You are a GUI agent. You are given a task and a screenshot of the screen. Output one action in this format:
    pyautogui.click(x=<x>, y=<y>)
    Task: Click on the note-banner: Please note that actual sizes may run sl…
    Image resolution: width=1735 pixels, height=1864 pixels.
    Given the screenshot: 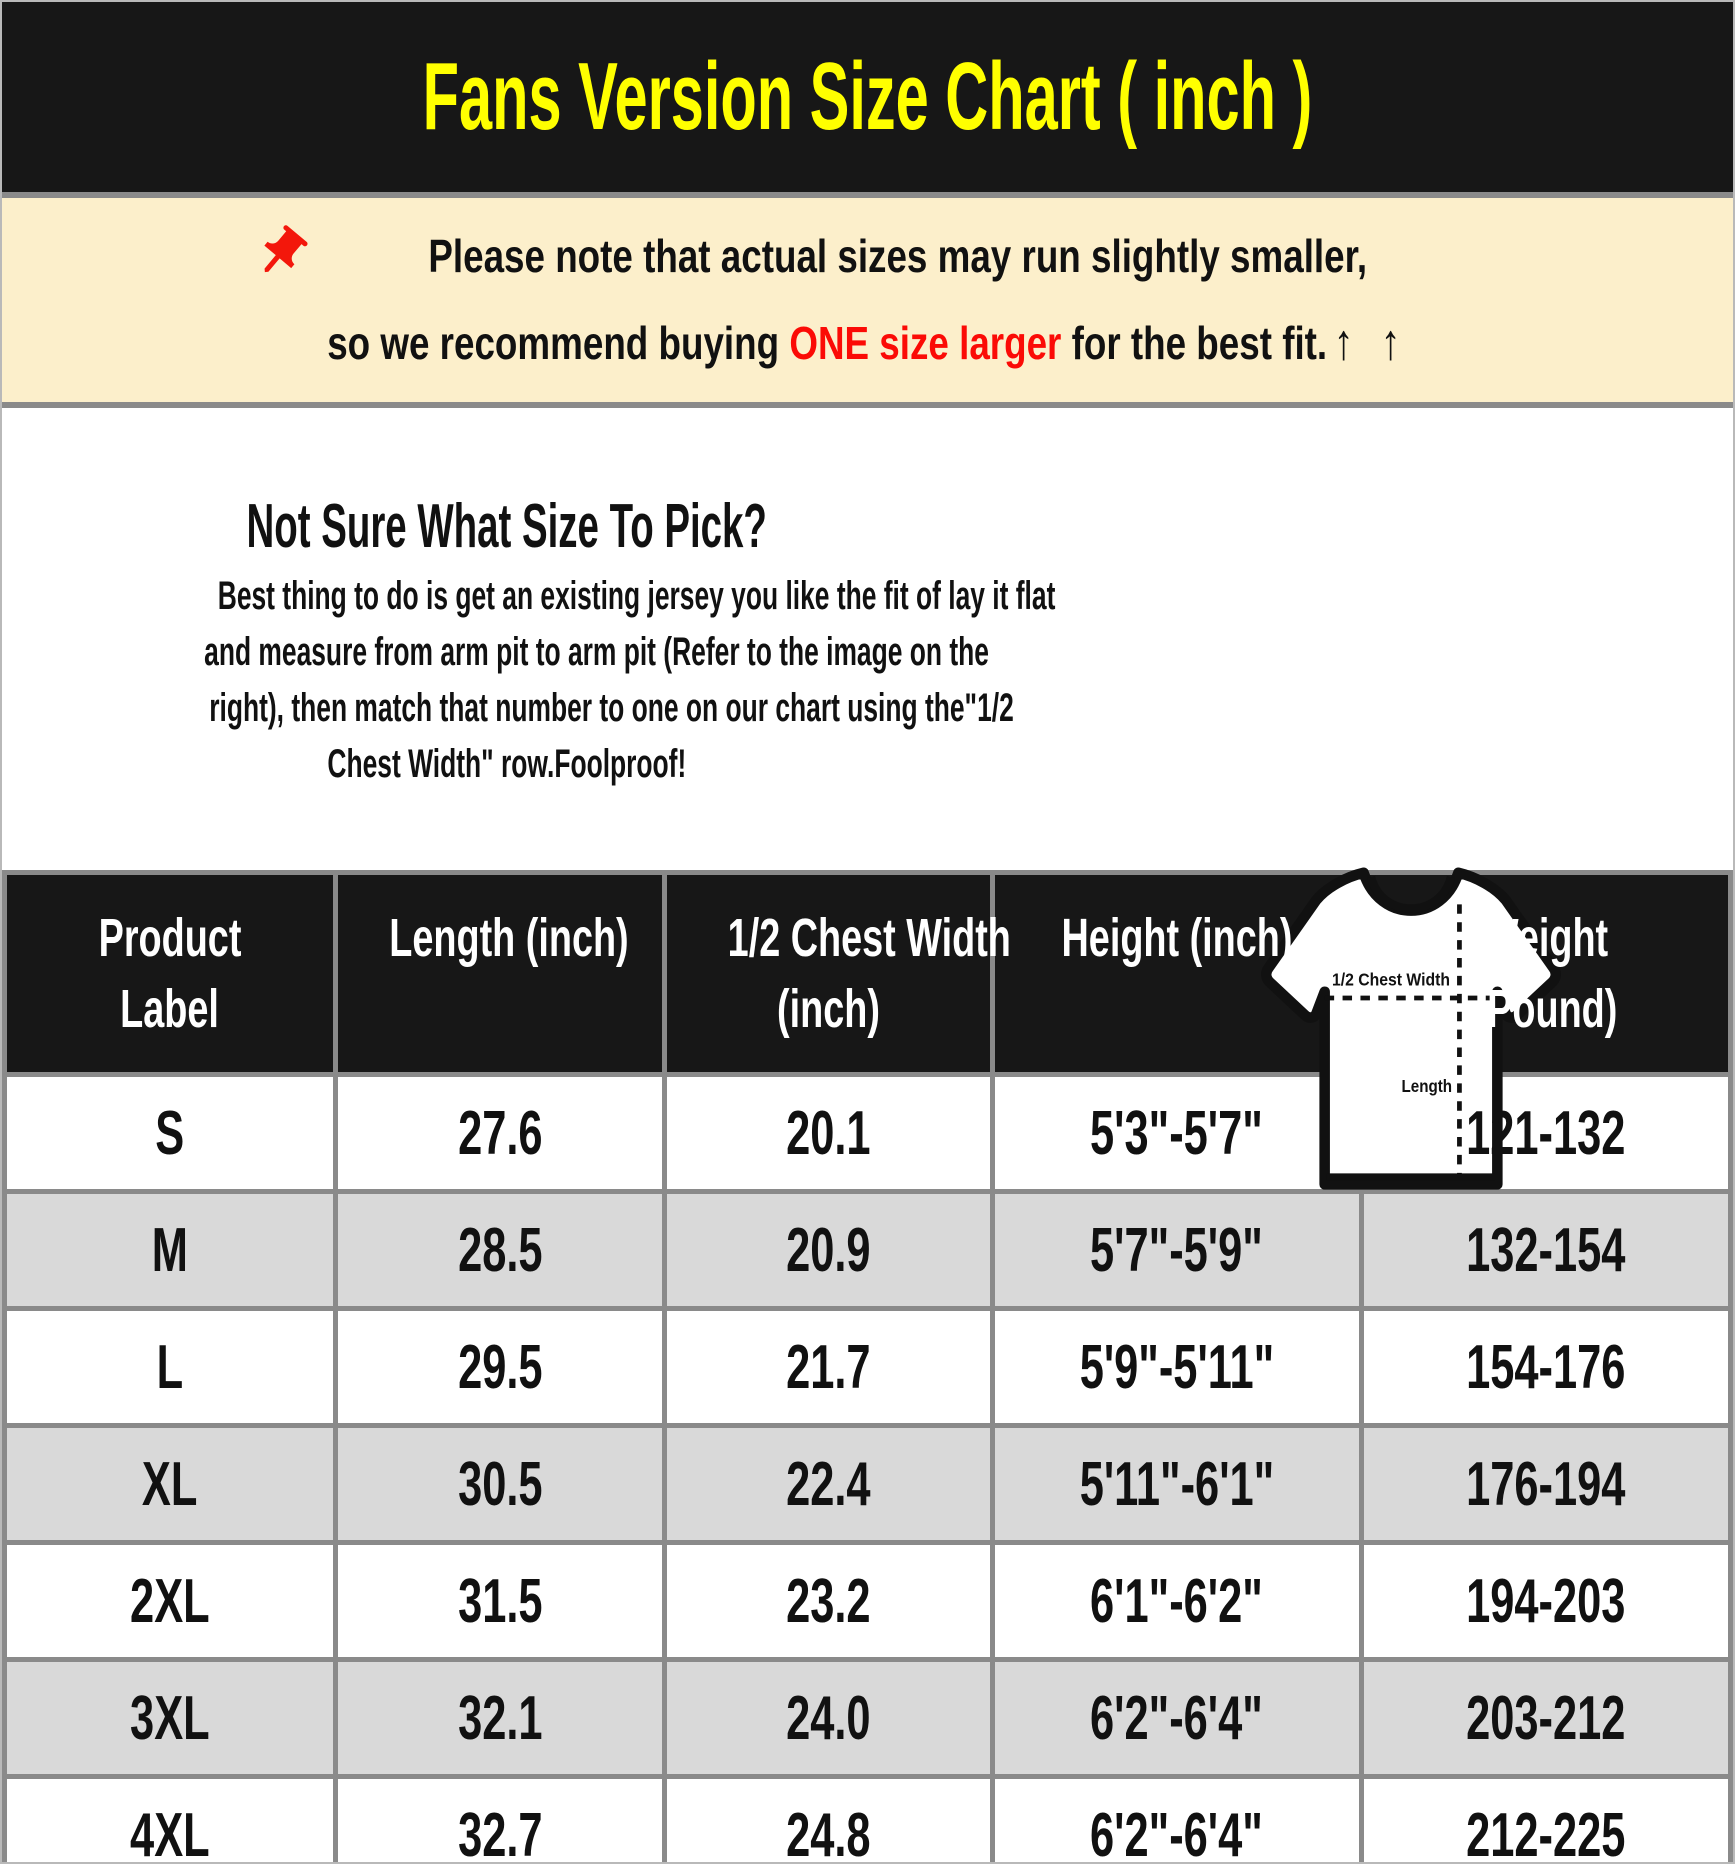 What is the action you would take?
    pyautogui.click(x=867, y=303)
    